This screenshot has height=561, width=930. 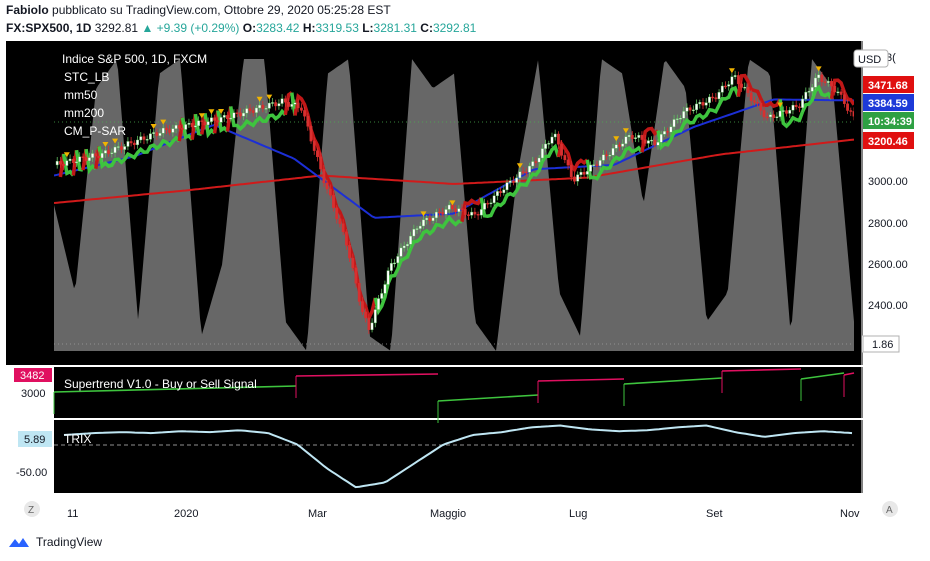 What do you see at coordinates (160, 384) in the screenshot?
I see `supertrend-title: Supertrend V1.0 - Buy or Sell Signal` at bounding box center [160, 384].